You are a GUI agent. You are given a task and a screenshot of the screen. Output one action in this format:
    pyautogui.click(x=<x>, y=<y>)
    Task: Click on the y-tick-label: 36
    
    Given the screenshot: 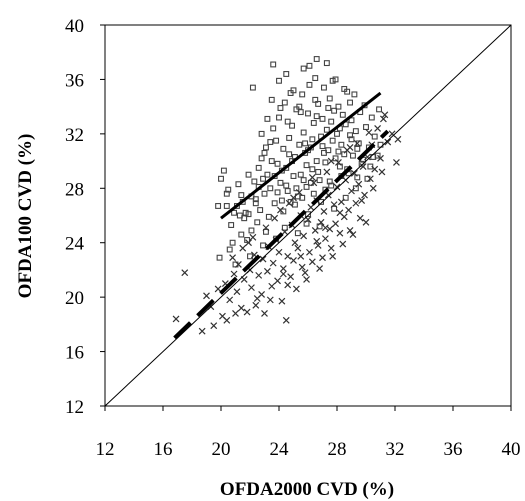 What is the action you would take?
    pyautogui.click(x=74, y=80)
    